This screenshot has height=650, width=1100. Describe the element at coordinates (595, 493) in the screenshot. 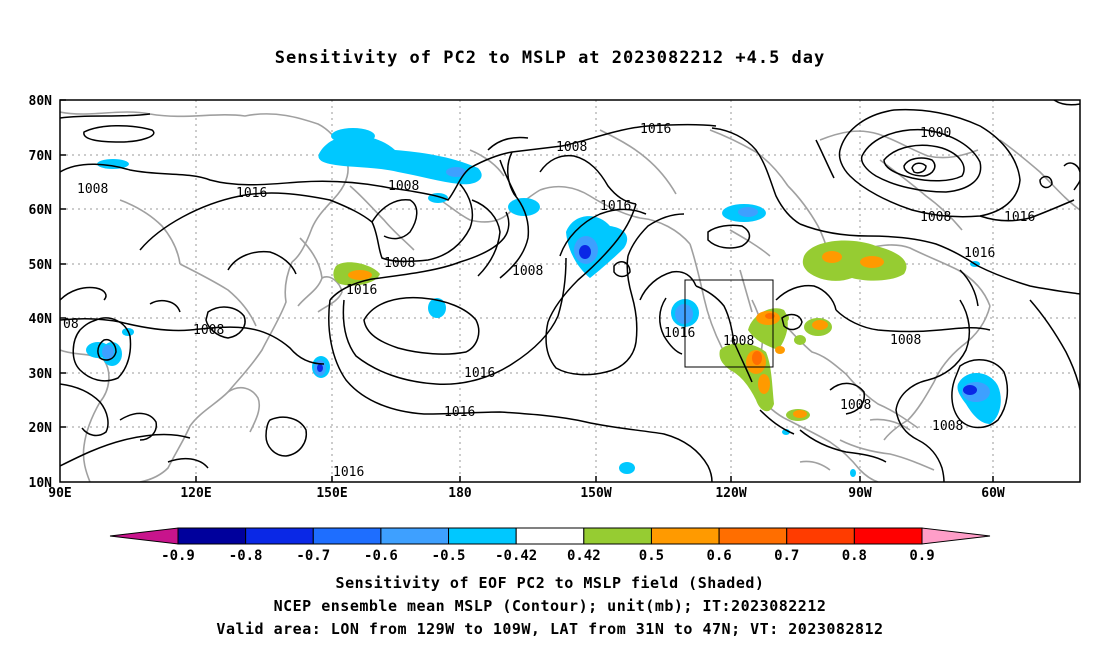

I see `lon-label: 150W` at that location.